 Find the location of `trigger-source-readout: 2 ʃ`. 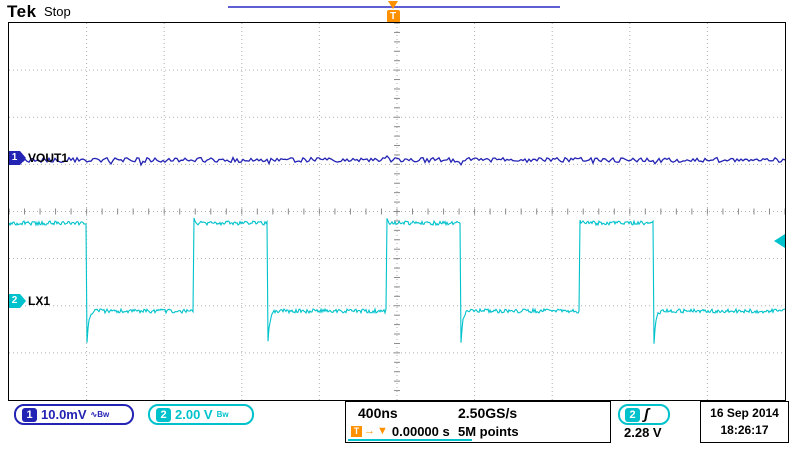

trigger-source-readout: 2 ʃ is located at coordinates (644, 414).